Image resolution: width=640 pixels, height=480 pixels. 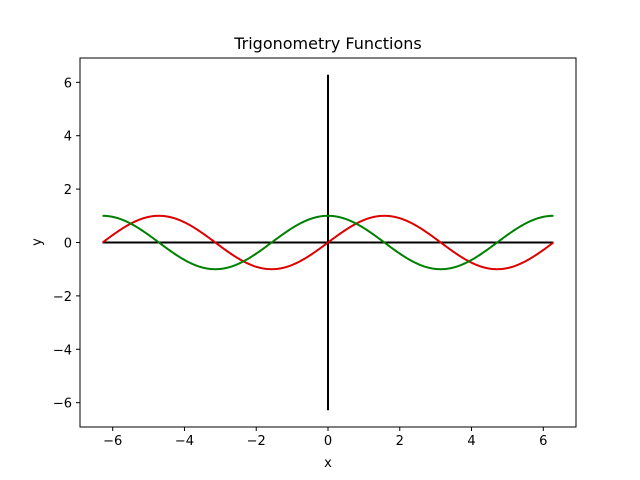 I want to click on y-axis-label: y, so click(x=37, y=242).